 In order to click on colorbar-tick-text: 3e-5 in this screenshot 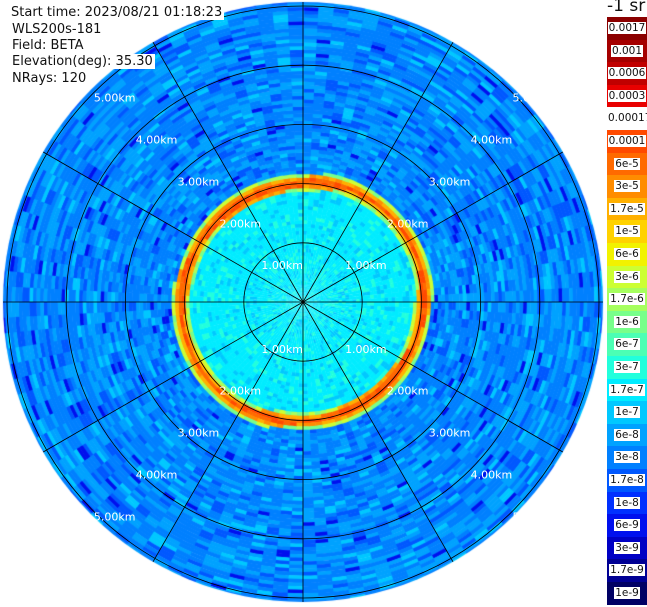, I will do `click(627, 186)`.